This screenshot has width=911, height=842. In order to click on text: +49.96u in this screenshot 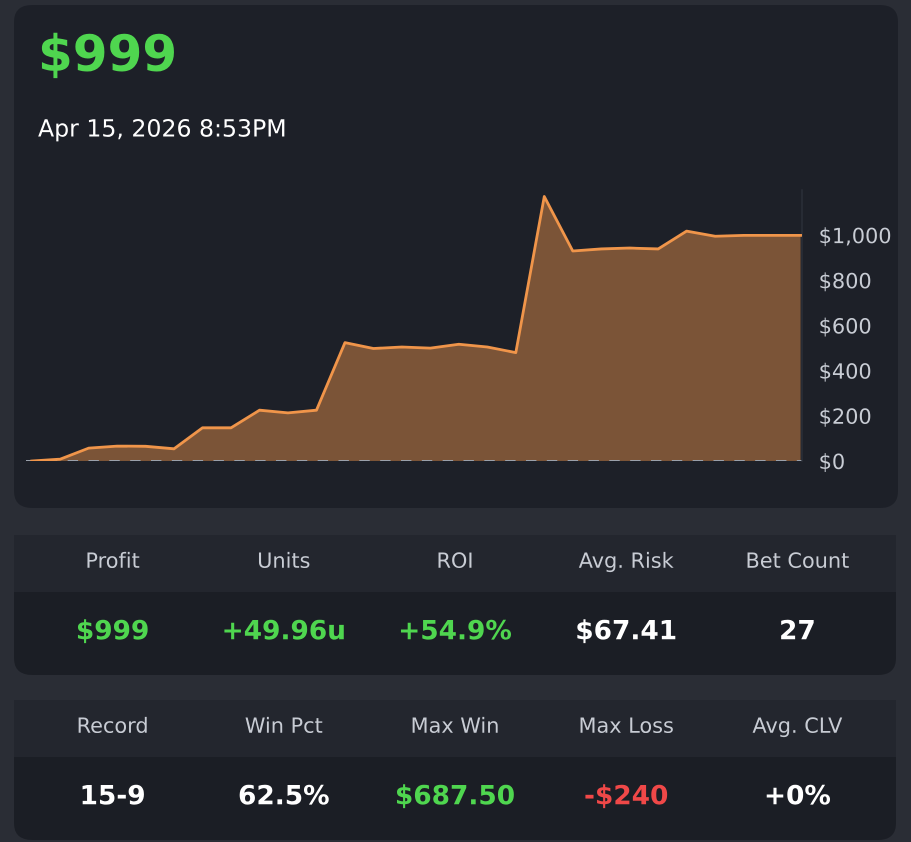, I will do `click(284, 630)`.